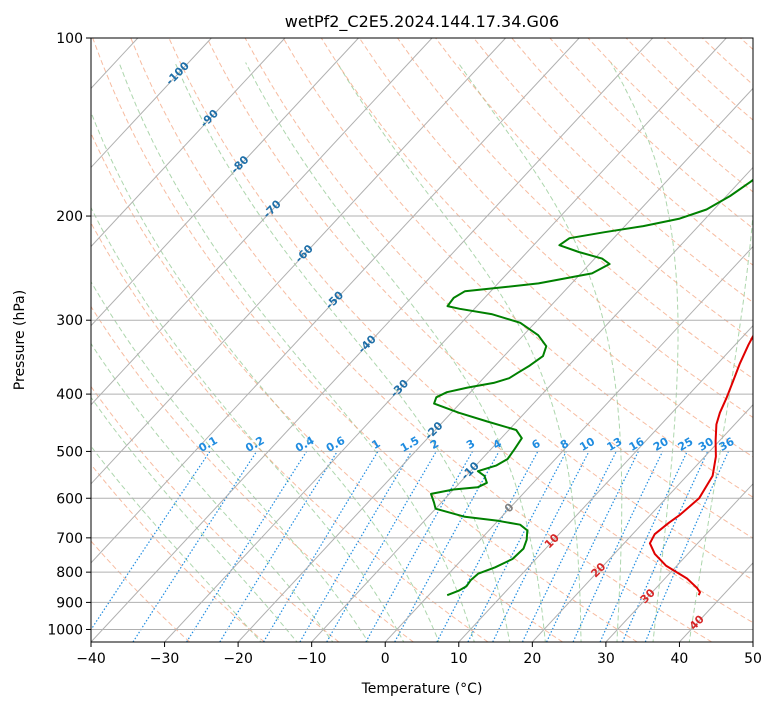 The height and width of the screenshot is (708, 775). What do you see at coordinates (69, 39) in the screenshot?
I see `y-tick-label: 100` at bounding box center [69, 39].